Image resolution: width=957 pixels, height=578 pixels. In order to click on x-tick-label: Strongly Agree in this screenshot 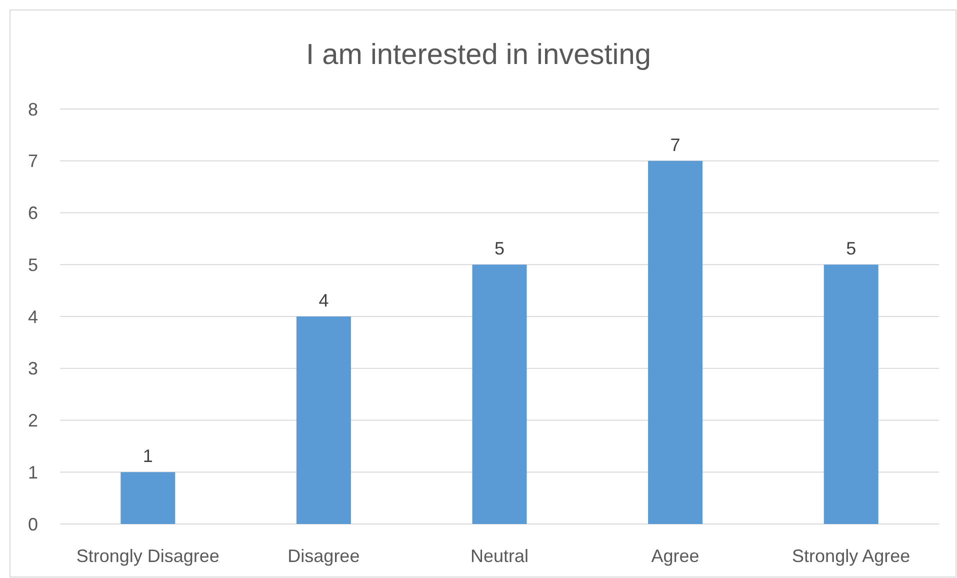, I will do `click(851, 556)`.